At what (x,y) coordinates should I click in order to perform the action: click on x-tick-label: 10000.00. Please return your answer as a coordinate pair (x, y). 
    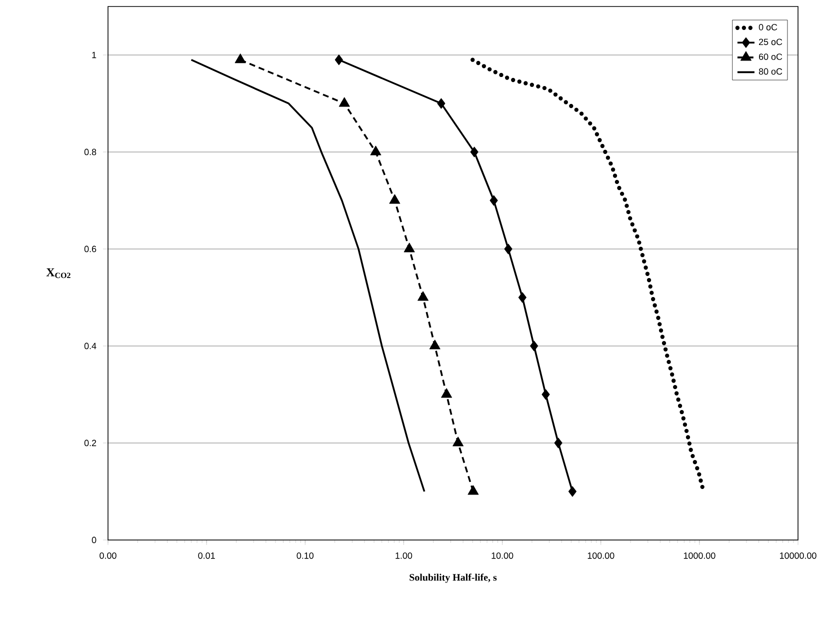
    Looking at the image, I should click on (798, 555).